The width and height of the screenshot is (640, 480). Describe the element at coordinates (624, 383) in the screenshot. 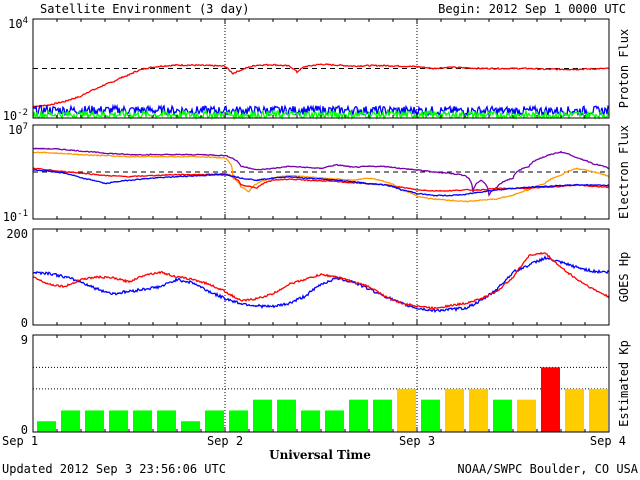

I see `y-axis-label: Estimated Kp` at that location.